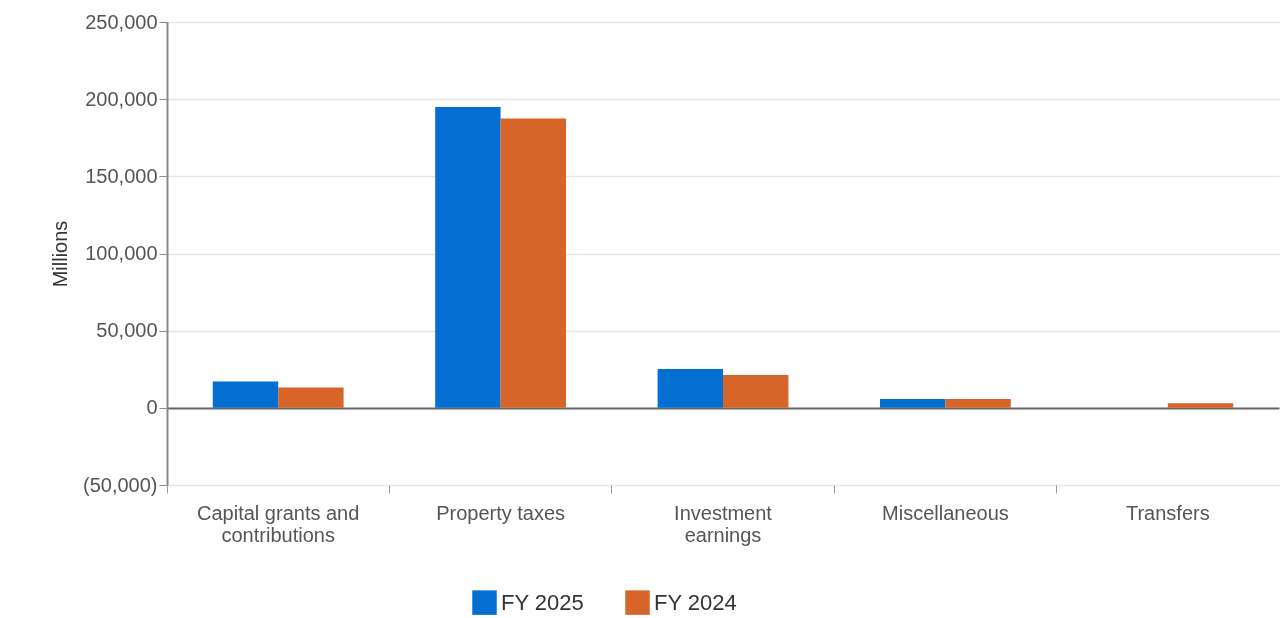  What do you see at coordinates (60, 254) in the screenshot?
I see `y-axis-title: Millions` at bounding box center [60, 254].